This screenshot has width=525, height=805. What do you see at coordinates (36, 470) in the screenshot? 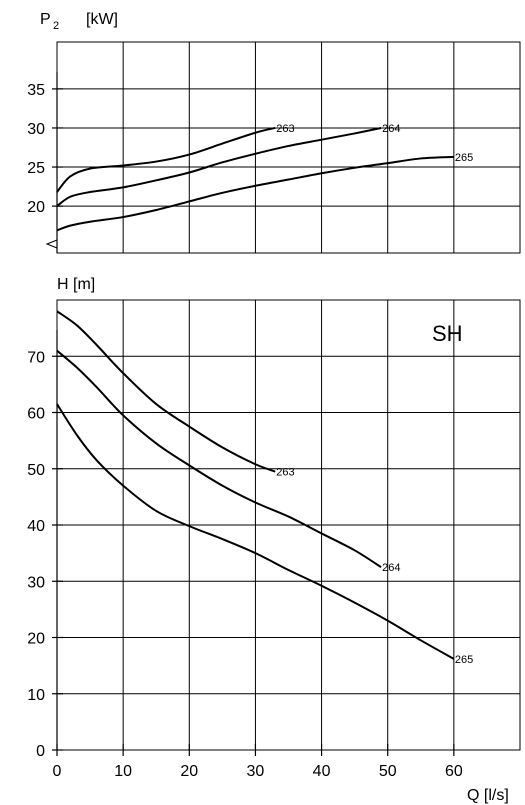
I see `y-tick-label: 50` at bounding box center [36, 470].